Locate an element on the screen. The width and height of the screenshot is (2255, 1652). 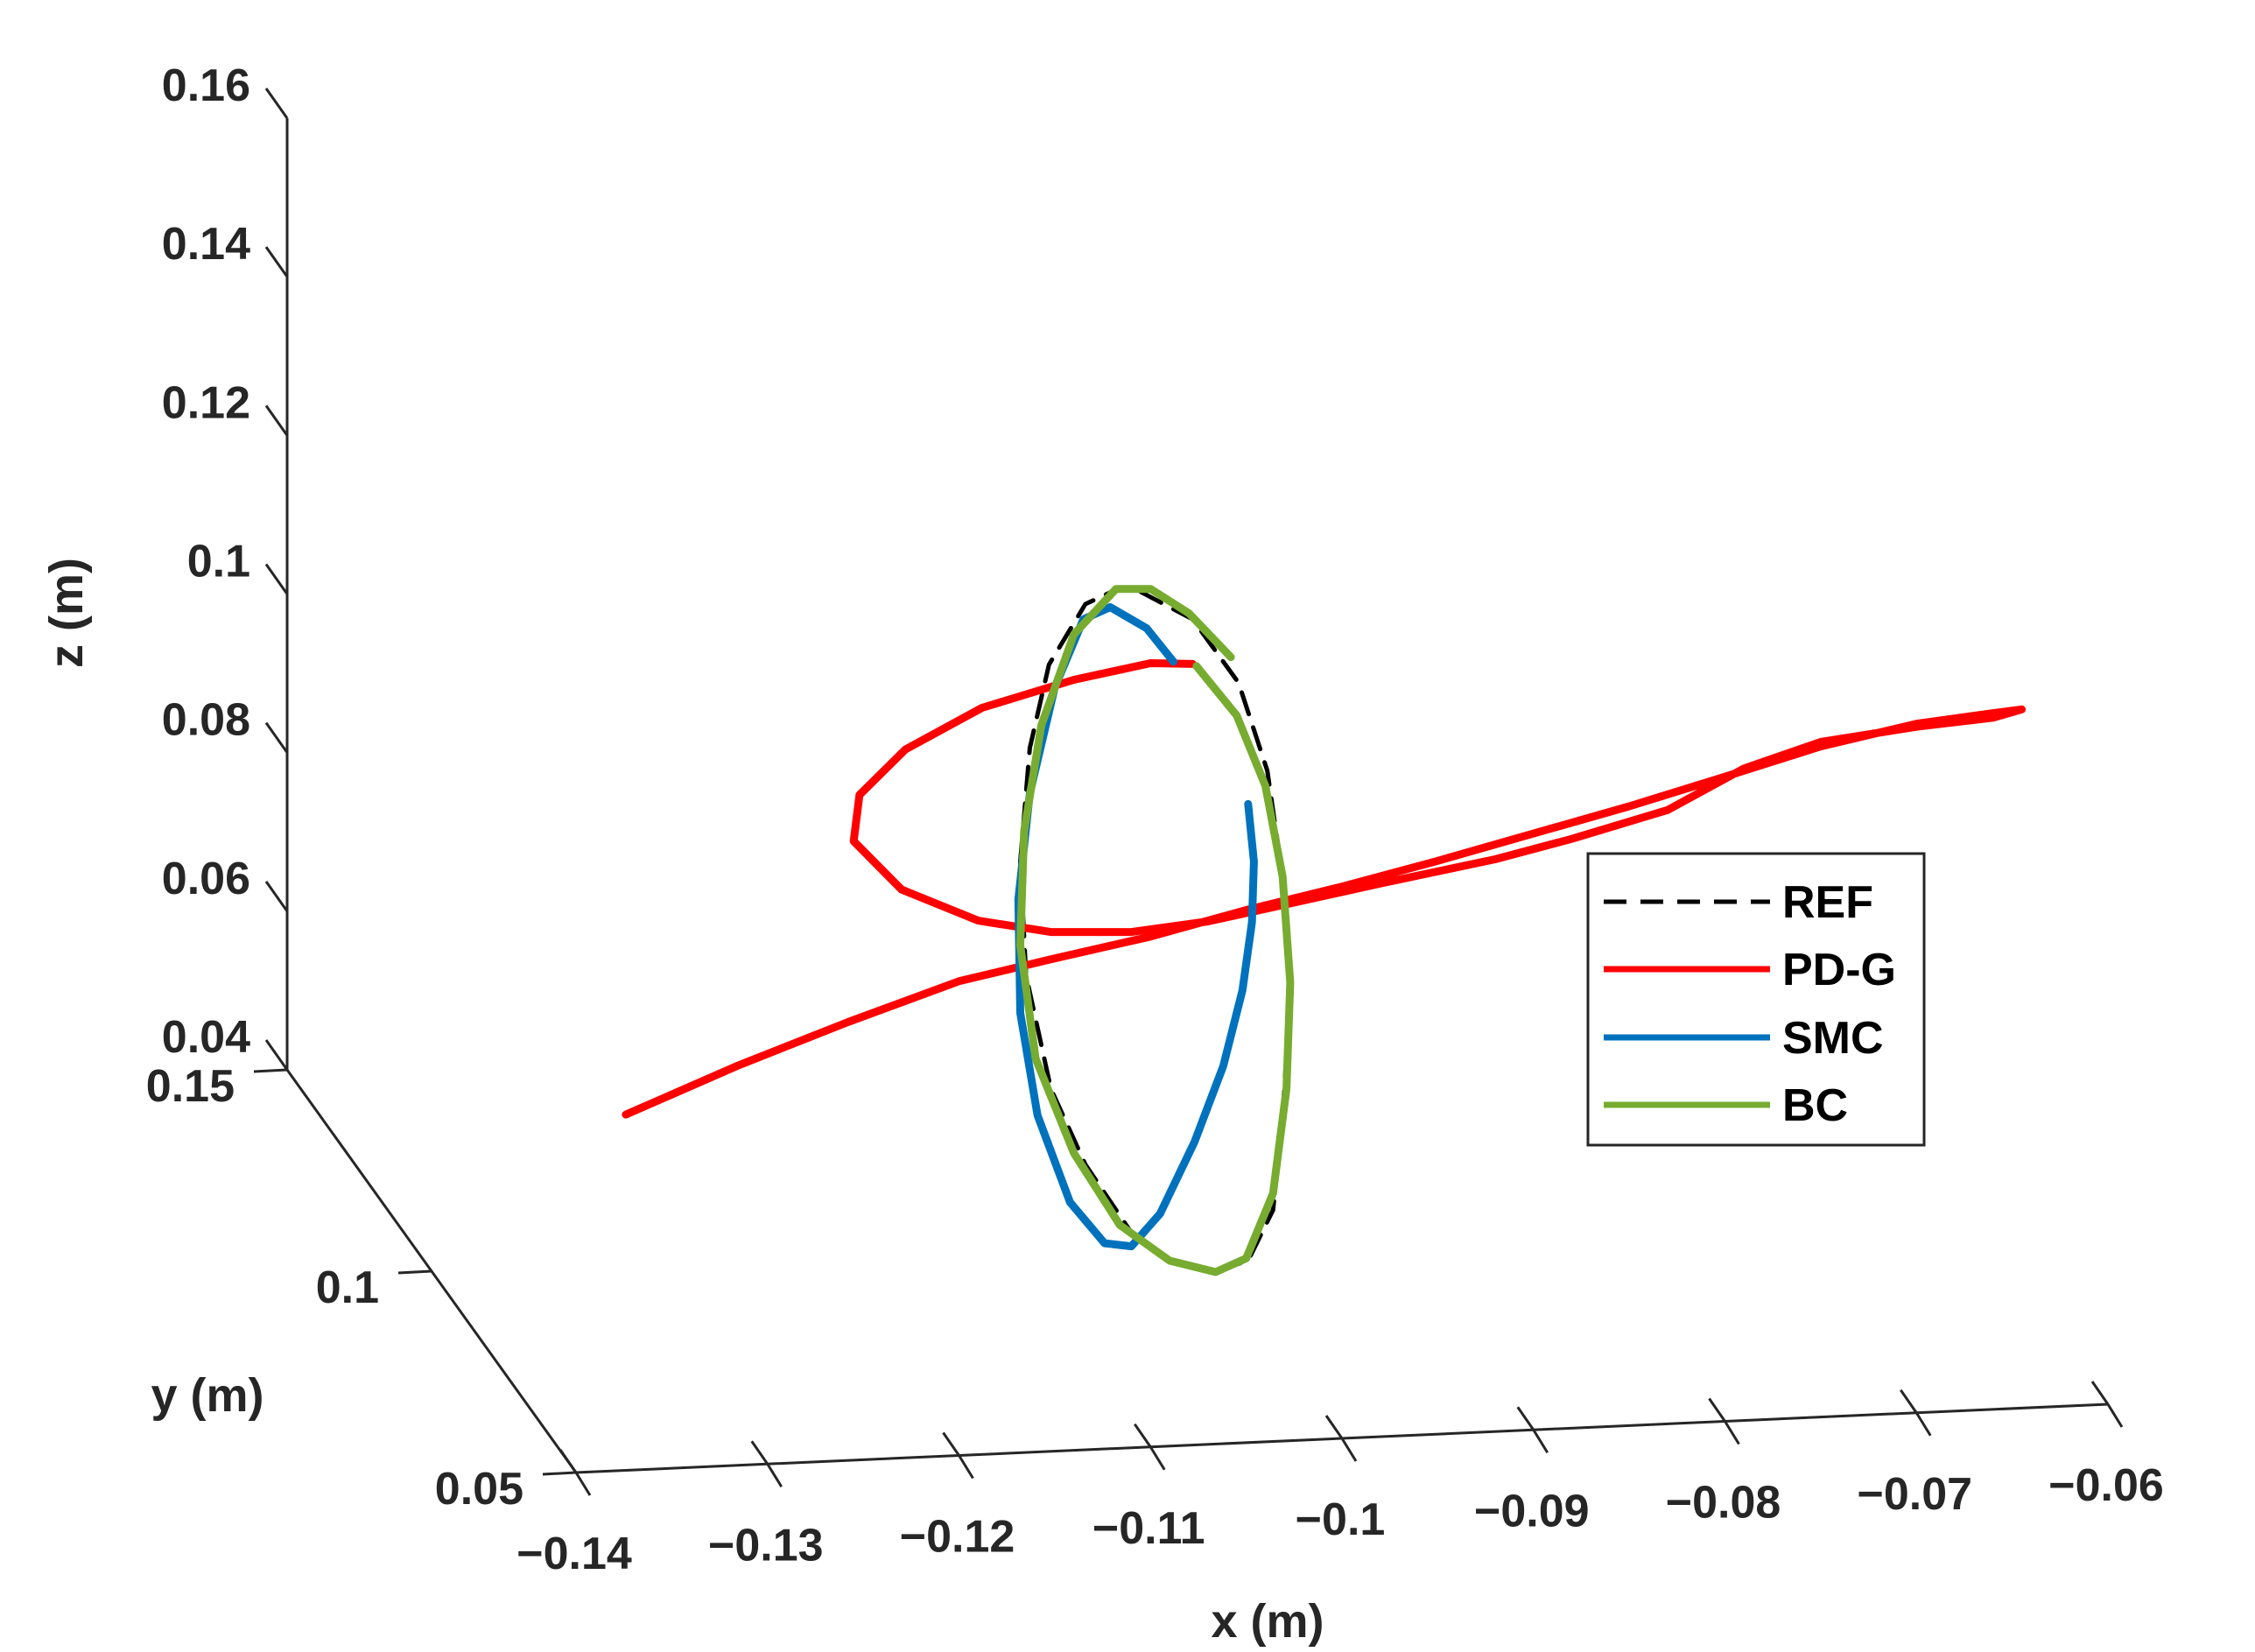
z-tick-label: 0.14 is located at coordinates (206, 244).